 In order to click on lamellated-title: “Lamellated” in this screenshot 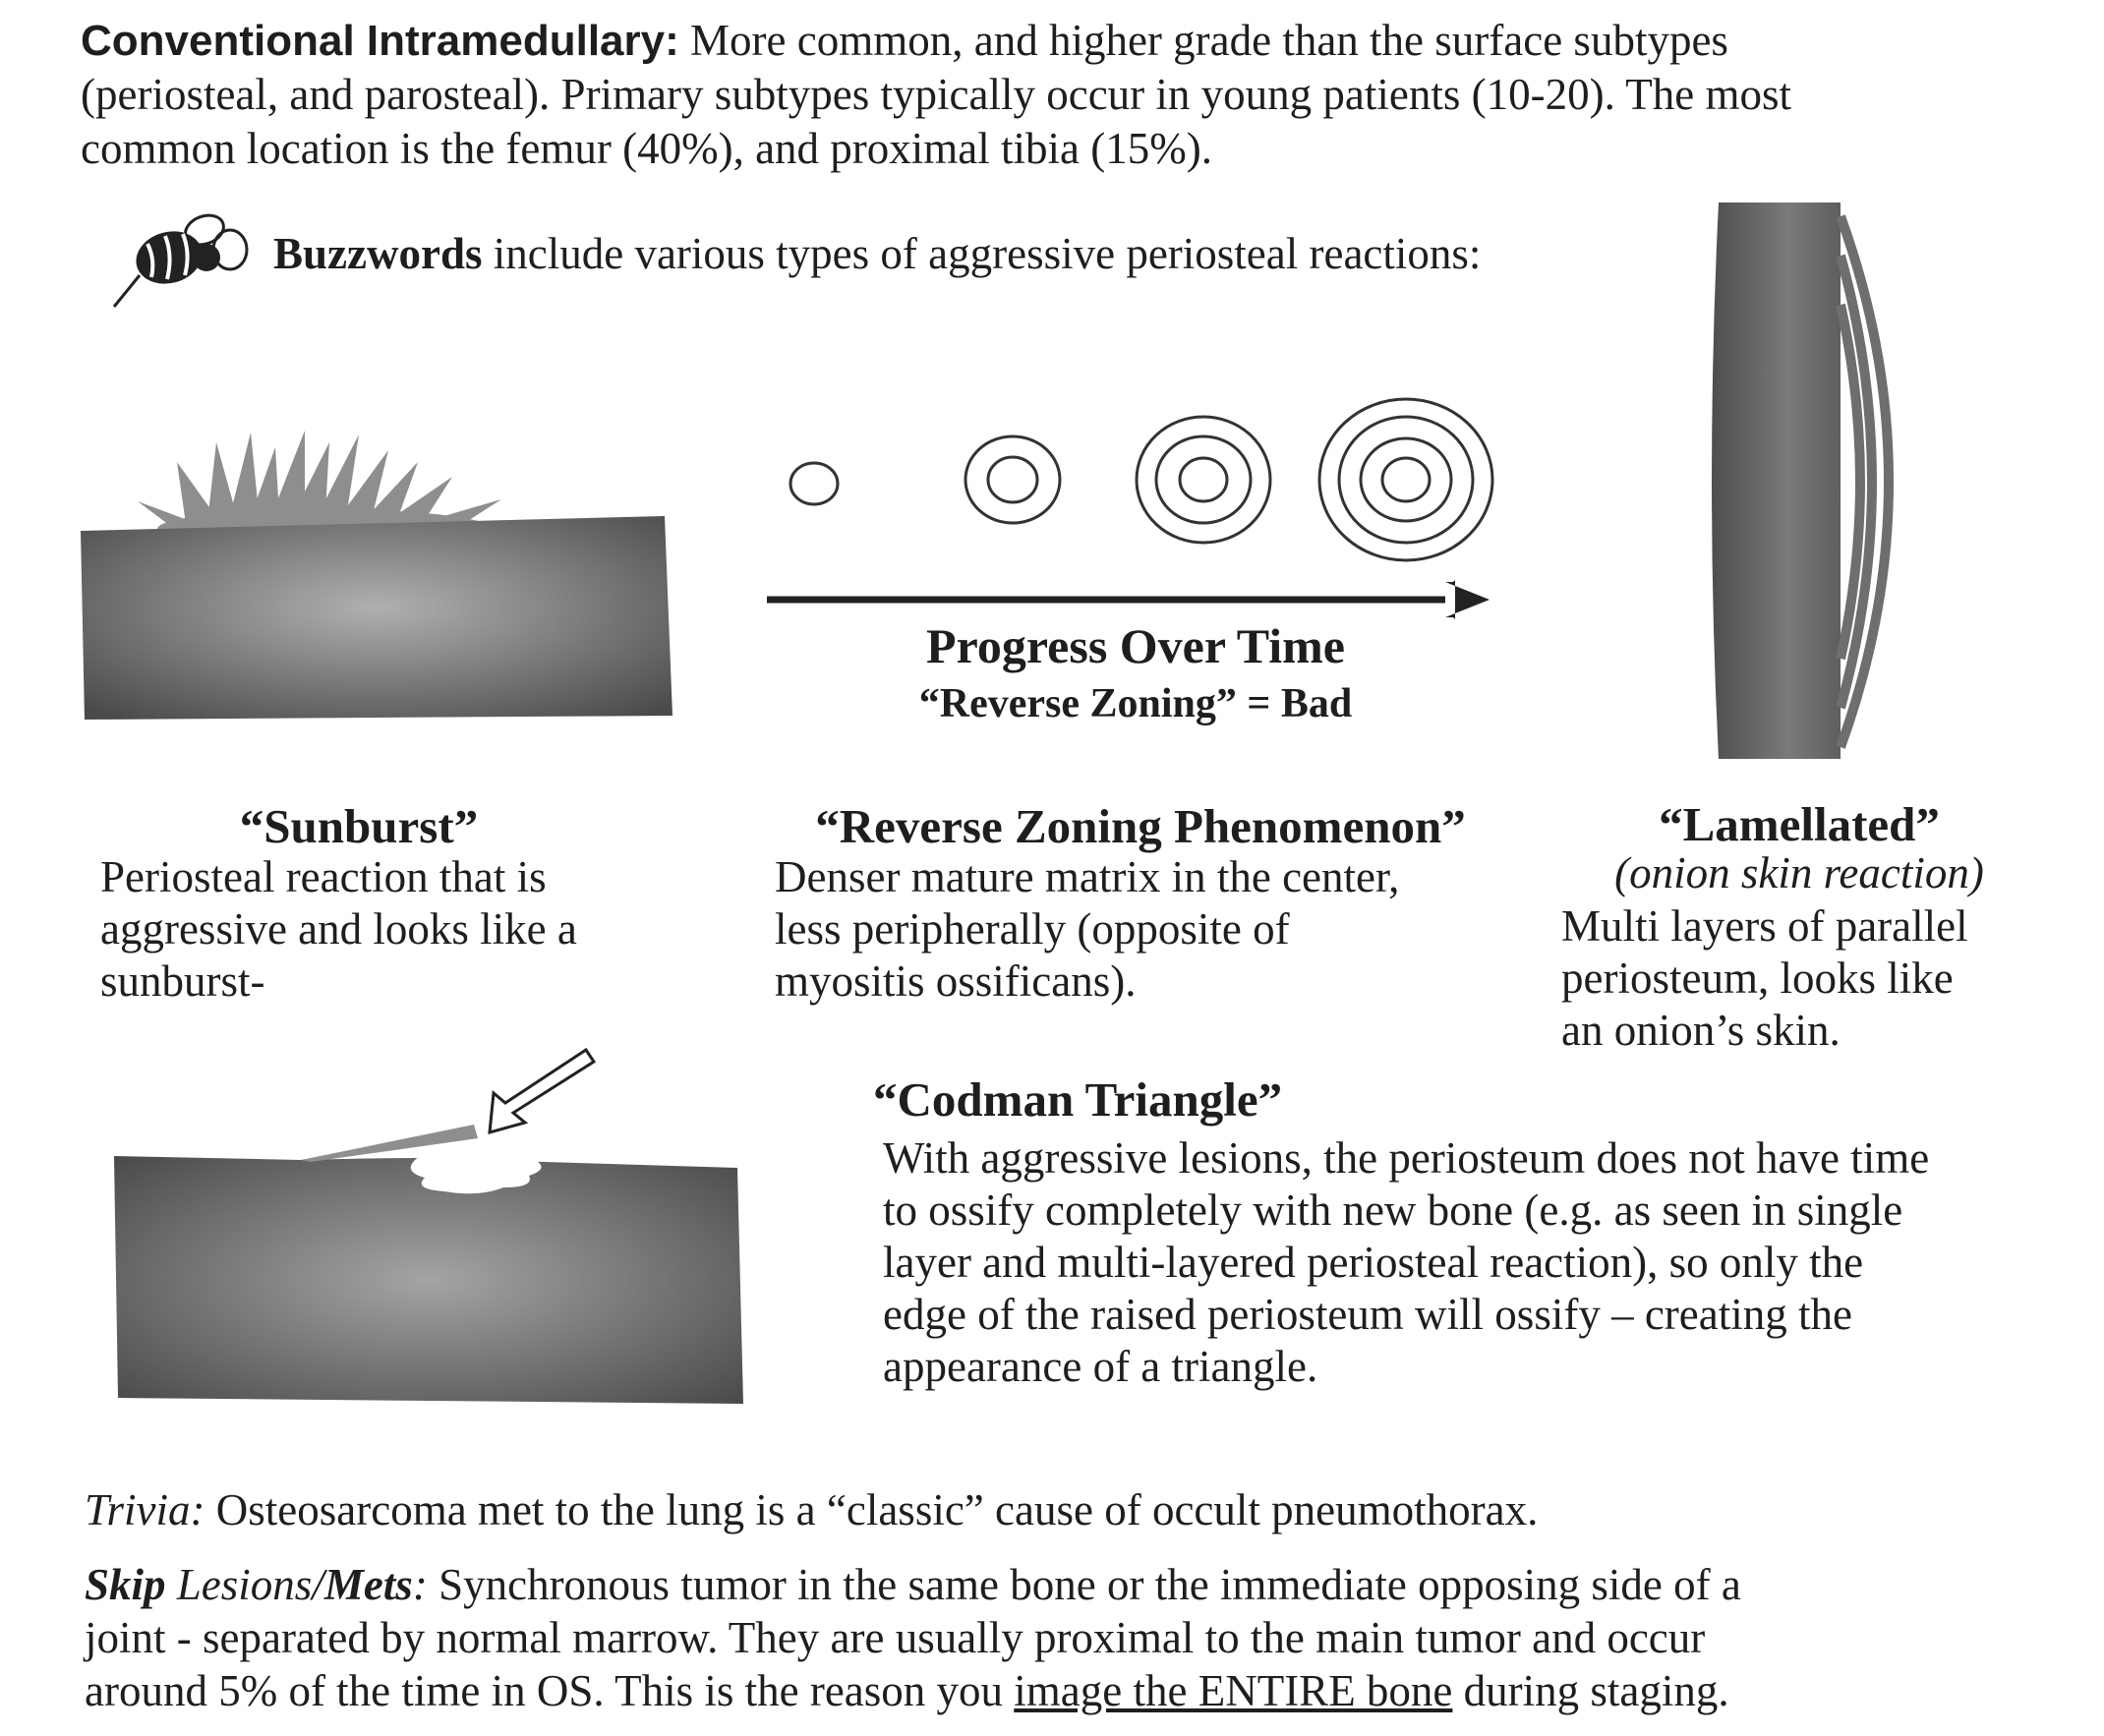, I will do `click(1799, 824)`.